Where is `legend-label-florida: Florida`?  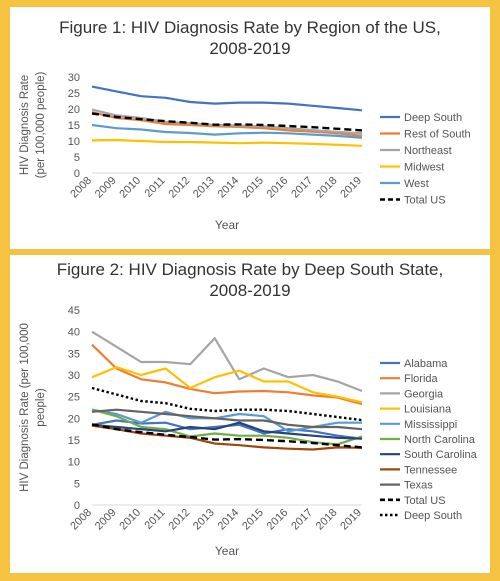
legend-label-florida: Florida is located at coordinates (421, 379).